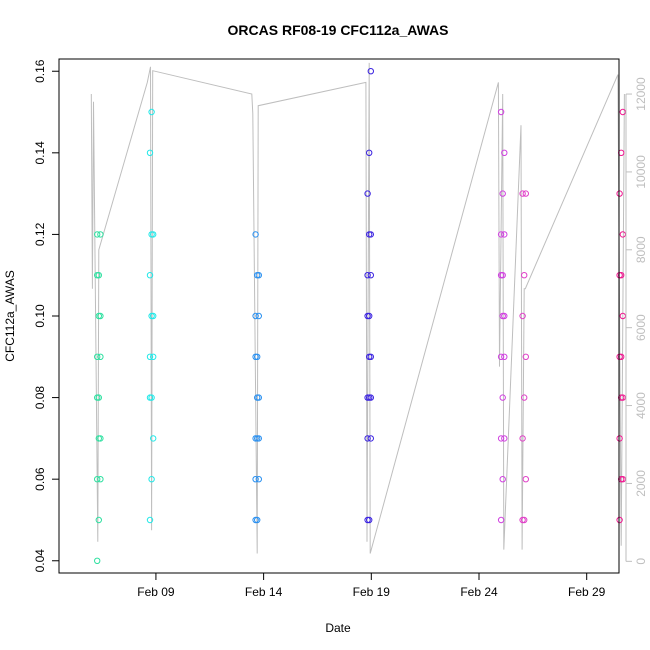 The width and height of the screenshot is (650, 650). I want to click on series-RF11, so click(369, 296).